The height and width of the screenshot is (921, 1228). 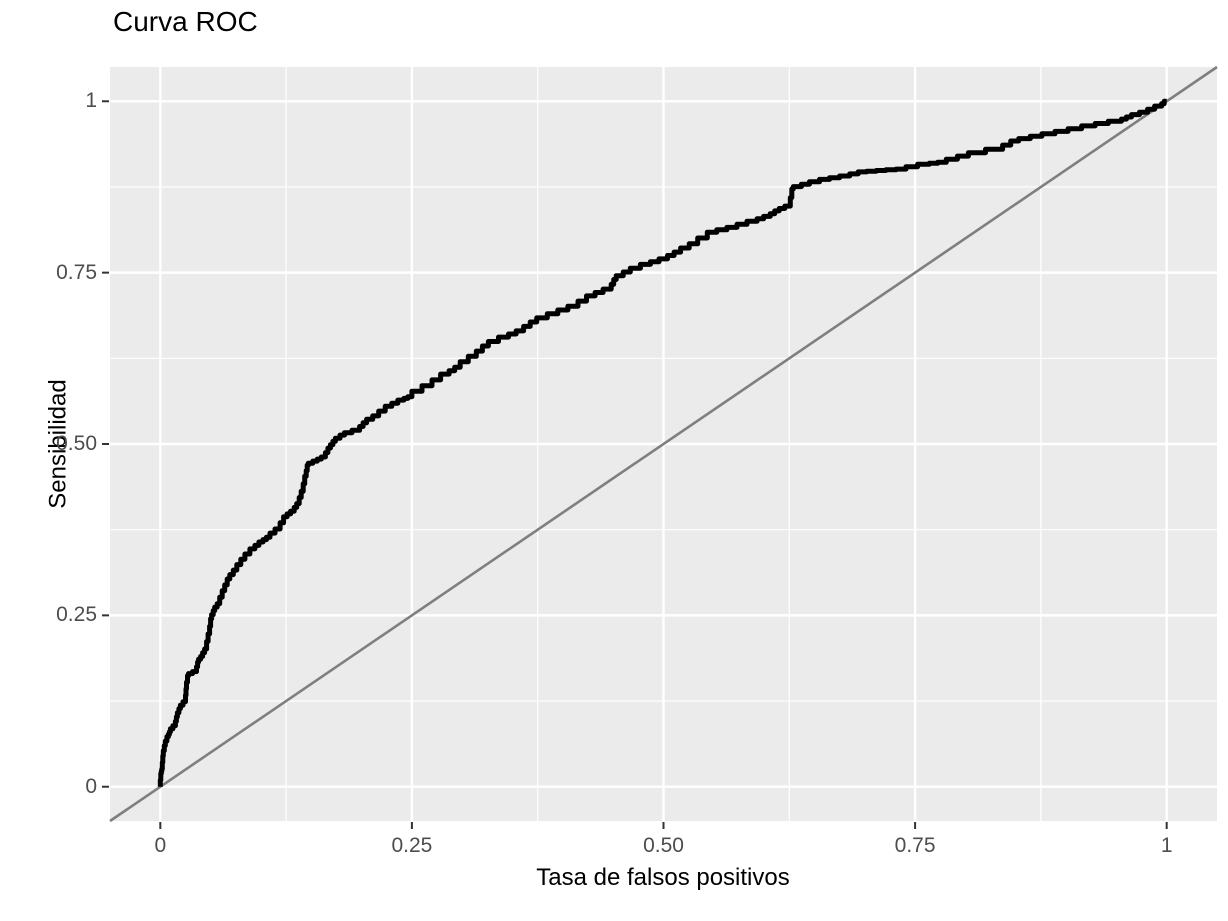 What do you see at coordinates (185, 21) in the screenshot?
I see `chart-title: Curva ROC` at bounding box center [185, 21].